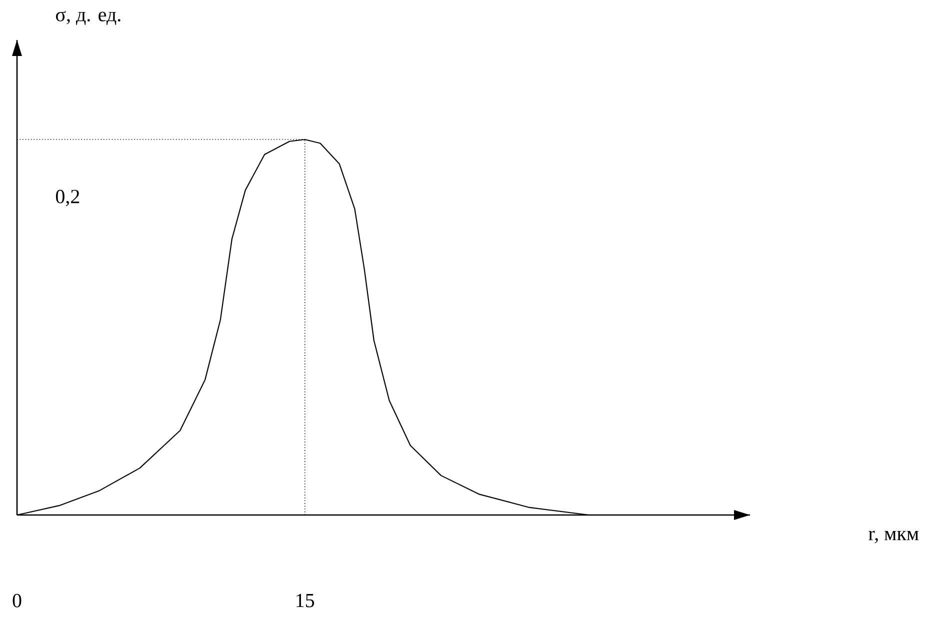 This screenshot has width=950, height=641. Describe the element at coordinates (88, 18) in the screenshot. I see `text: σ, д. ед.` at that location.